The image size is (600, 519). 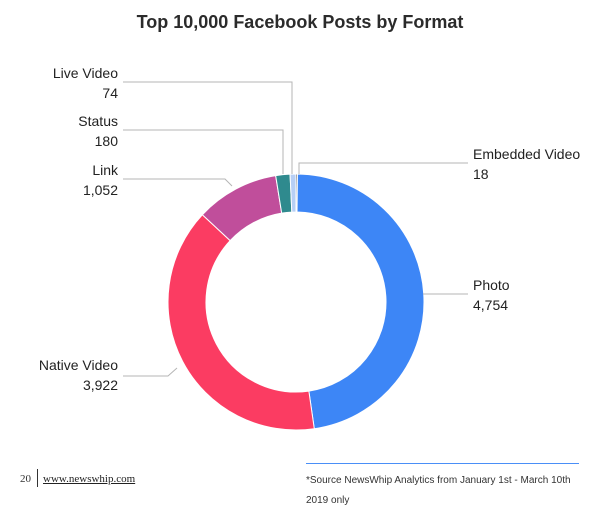 What do you see at coordinates (383, 168) in the screenshot?
I see `leader-line-embedded-video` at bounding box center [383, 168].